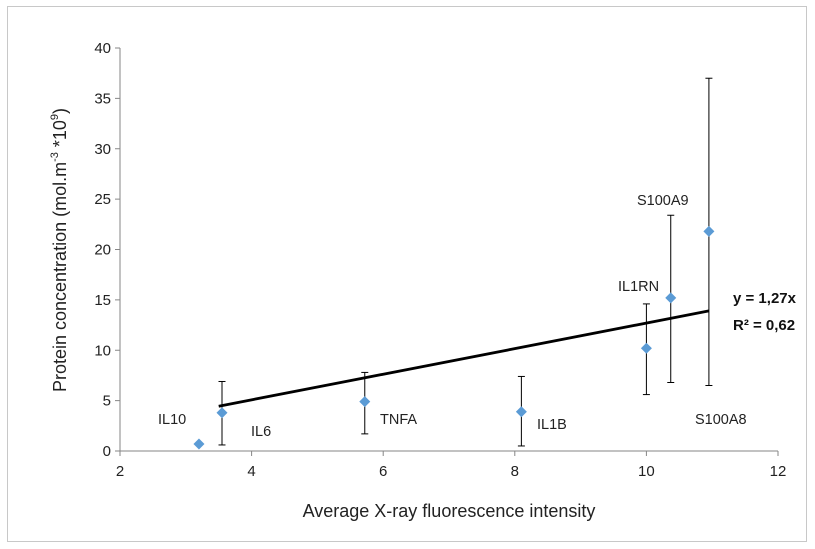  I want to click on x-axis-label: Average X-ray fluorescence intensity, so click(449, 511).